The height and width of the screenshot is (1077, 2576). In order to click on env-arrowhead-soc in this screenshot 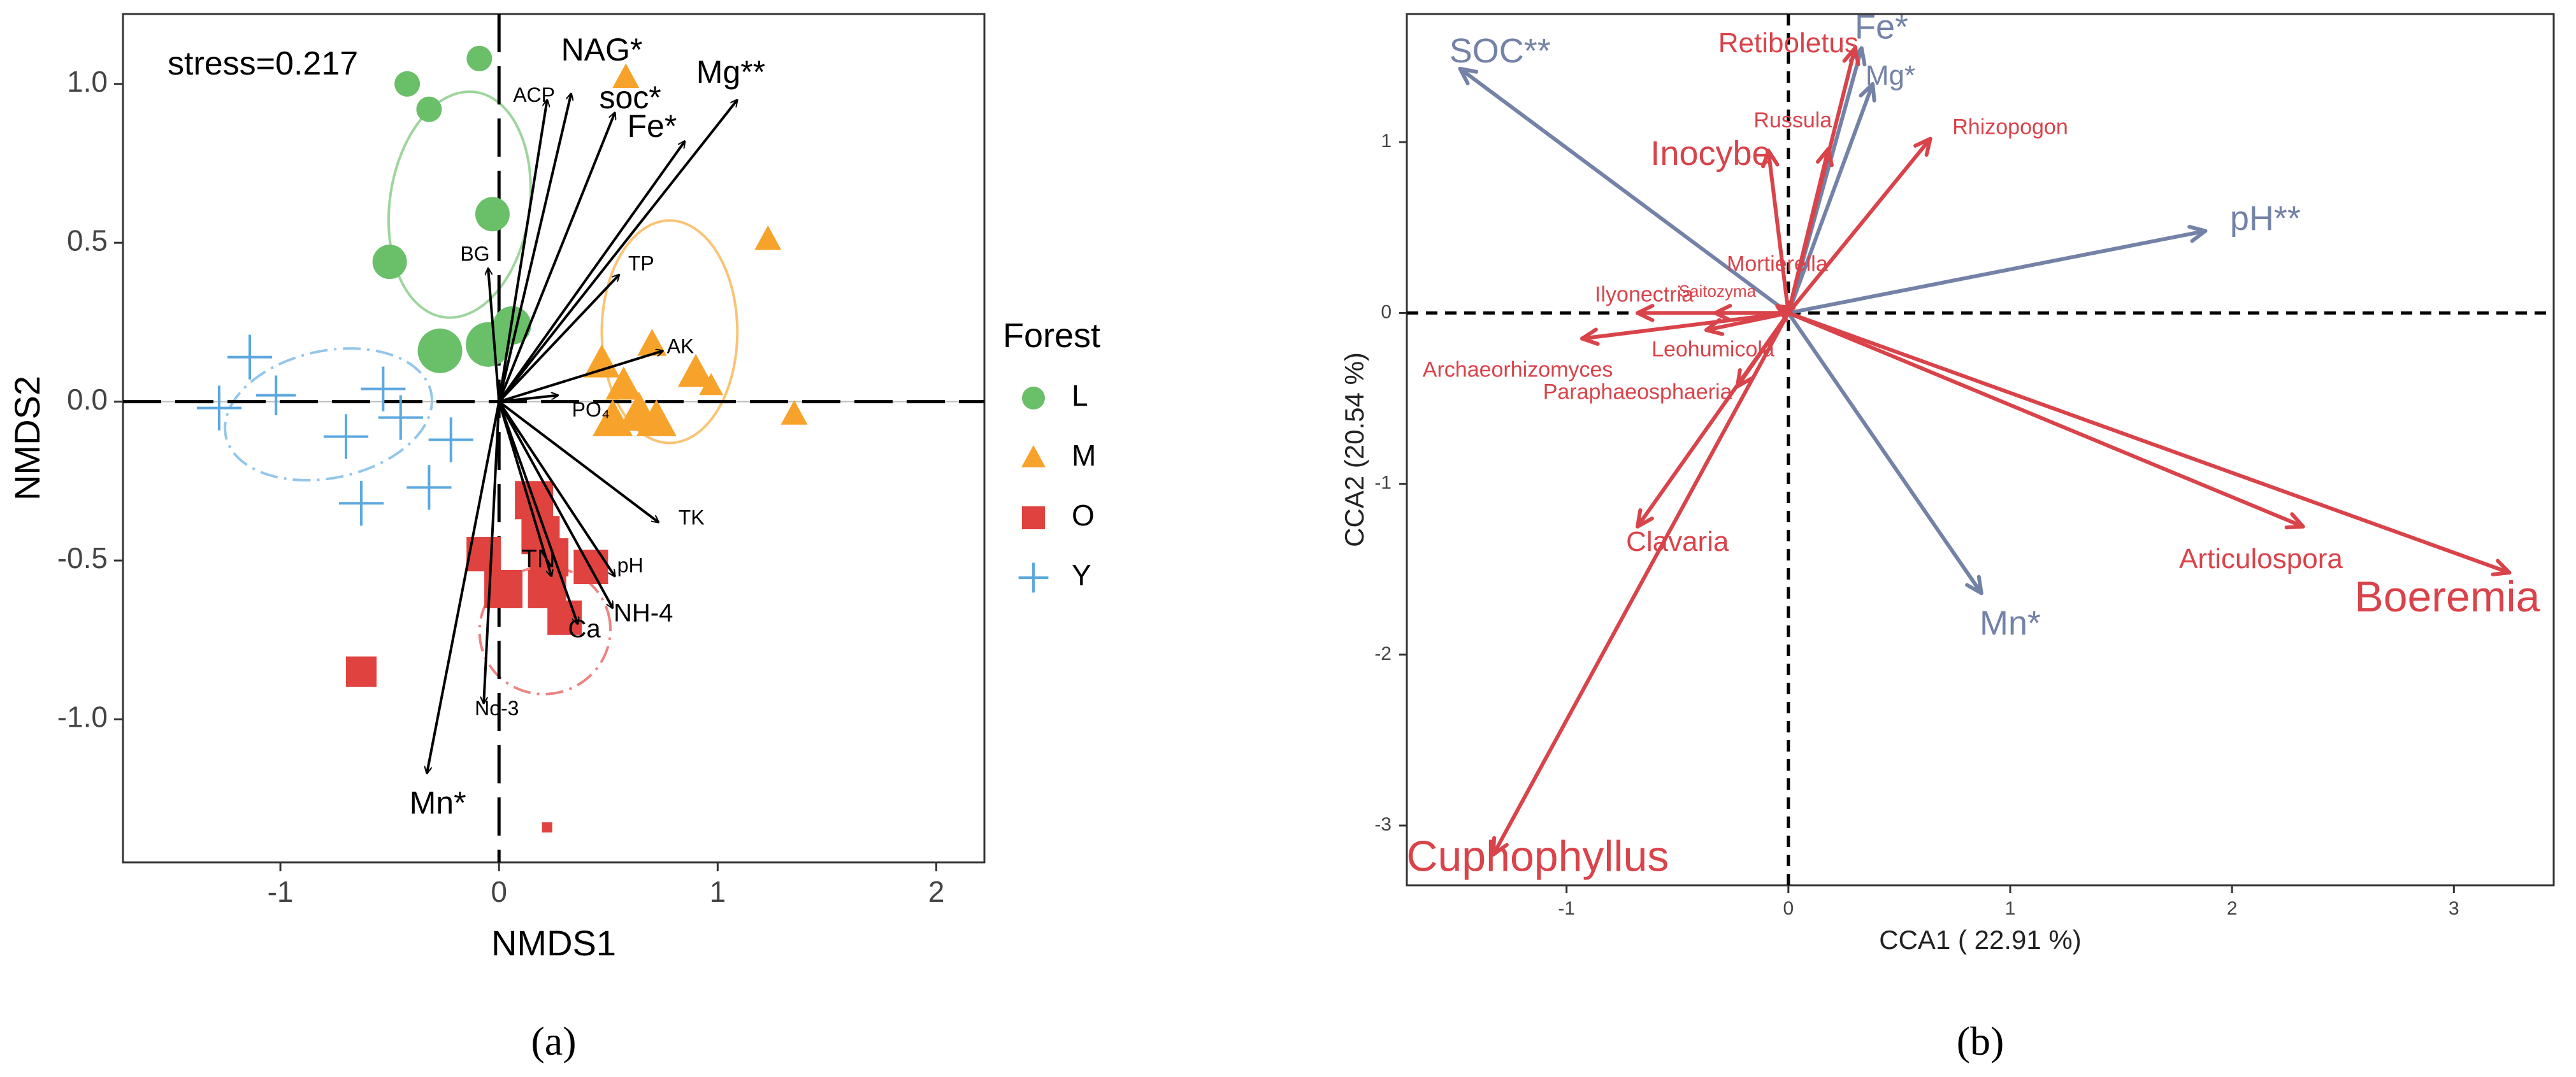, I will do `click(1468, 75)`.